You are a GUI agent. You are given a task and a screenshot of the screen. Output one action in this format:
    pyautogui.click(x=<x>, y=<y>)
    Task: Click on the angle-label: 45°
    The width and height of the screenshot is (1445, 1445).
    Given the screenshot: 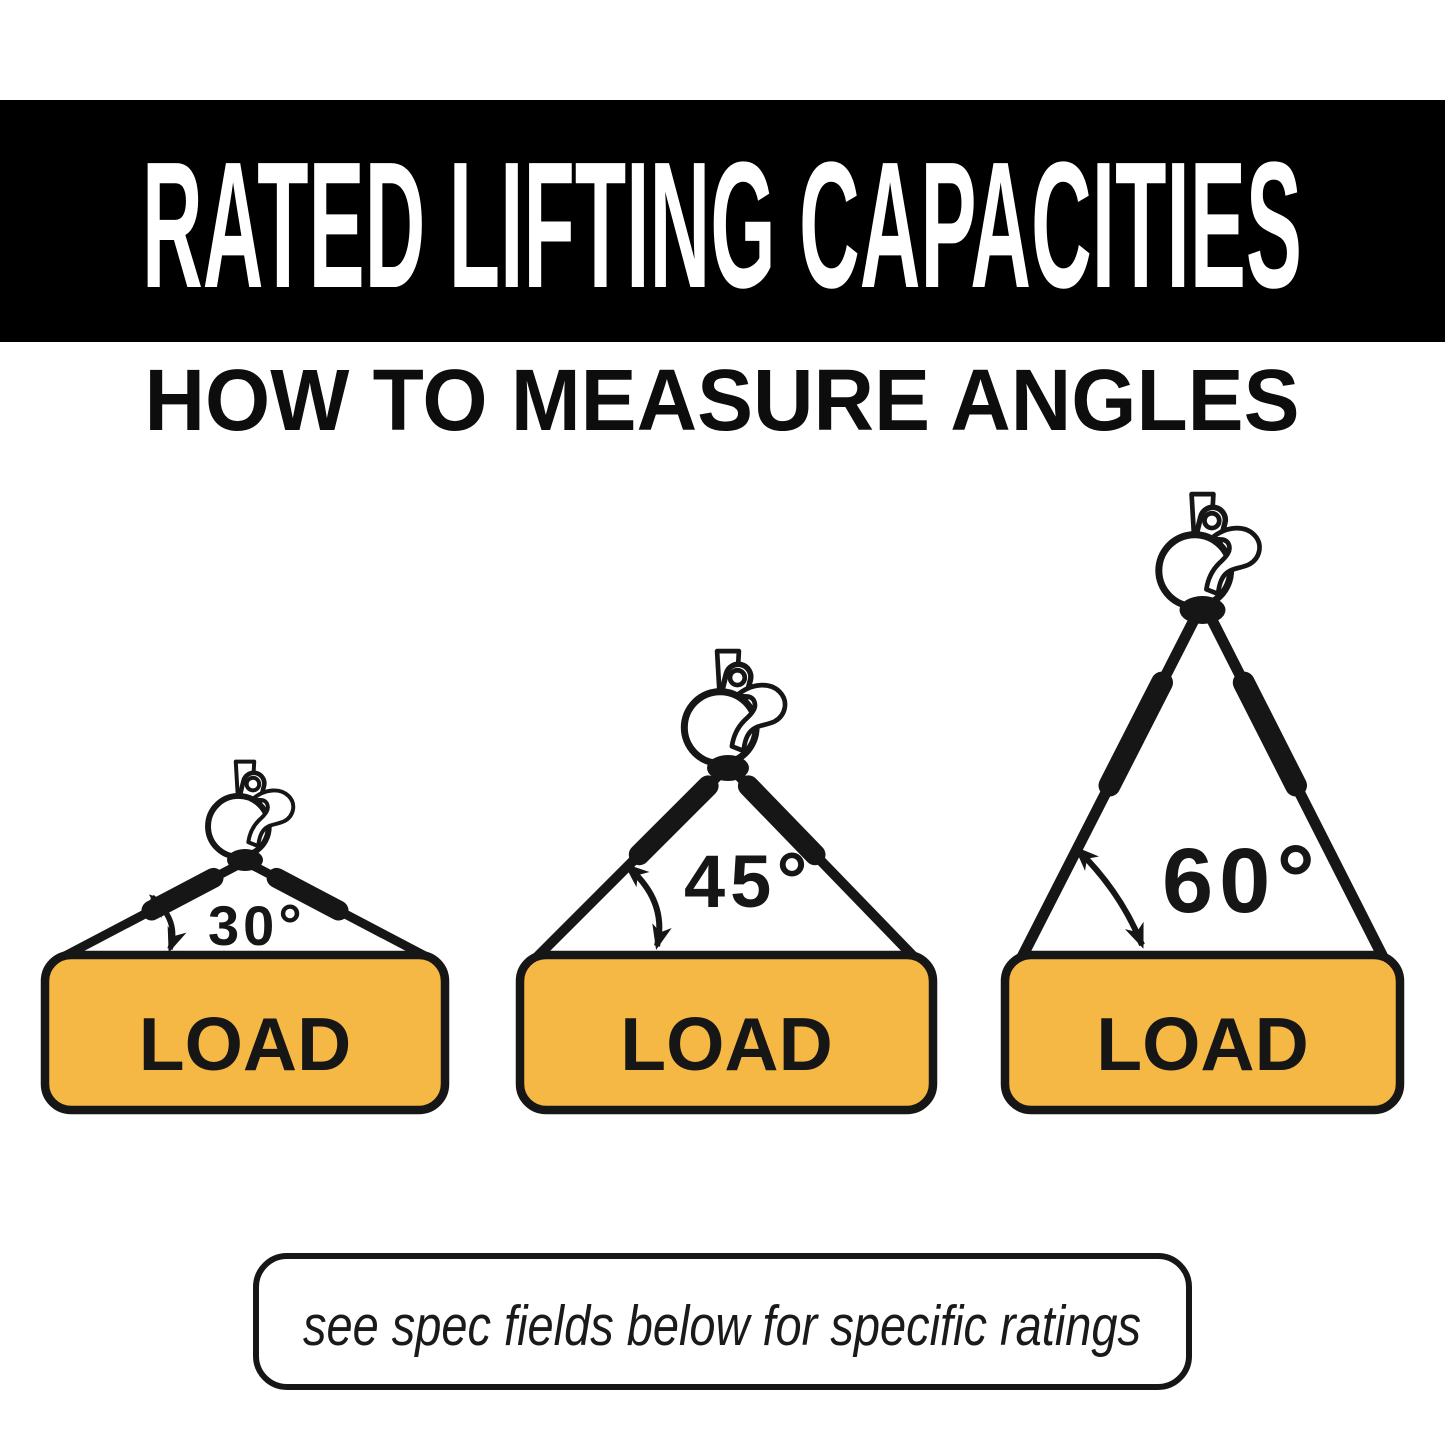 What is the action you would take?
    pyautogui.click(x=748, y=881)
    